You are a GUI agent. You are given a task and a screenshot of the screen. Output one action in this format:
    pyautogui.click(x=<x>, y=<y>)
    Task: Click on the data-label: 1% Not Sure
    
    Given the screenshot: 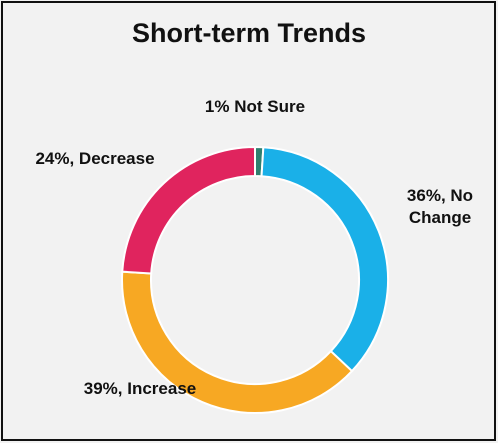 What is the action you would take?
    pyautogui.click(x=255, y=106)
    